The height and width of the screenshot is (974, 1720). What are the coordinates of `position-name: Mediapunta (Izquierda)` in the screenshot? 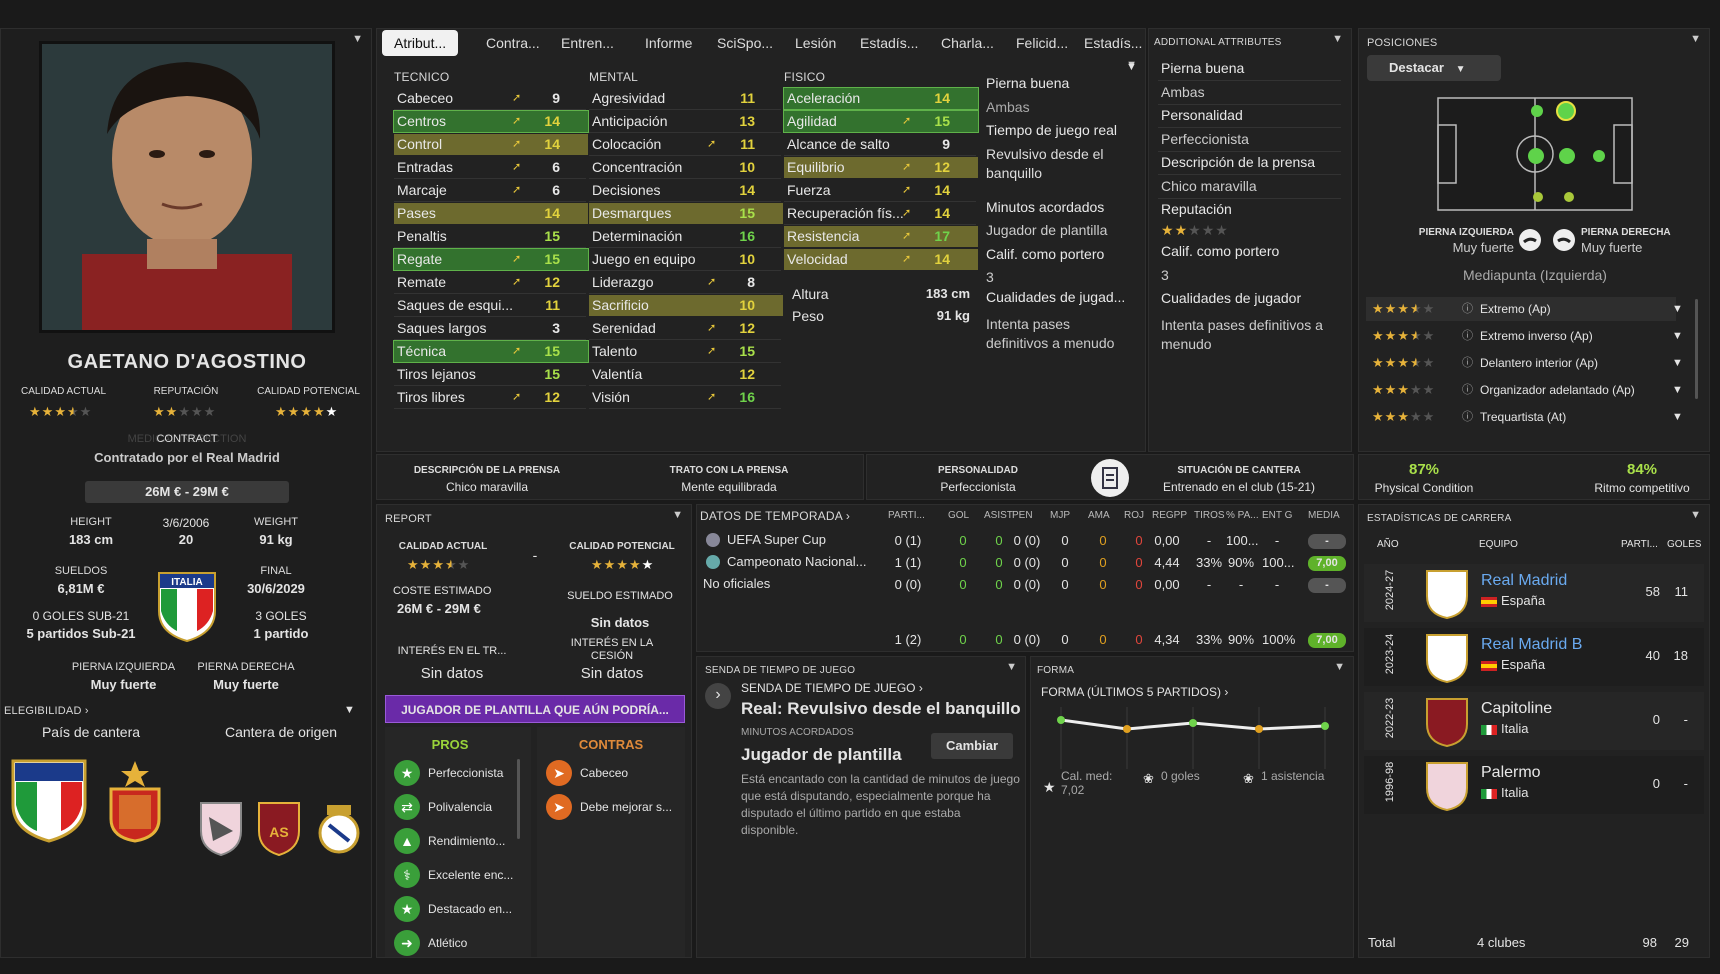 It's located at (1535, 275).